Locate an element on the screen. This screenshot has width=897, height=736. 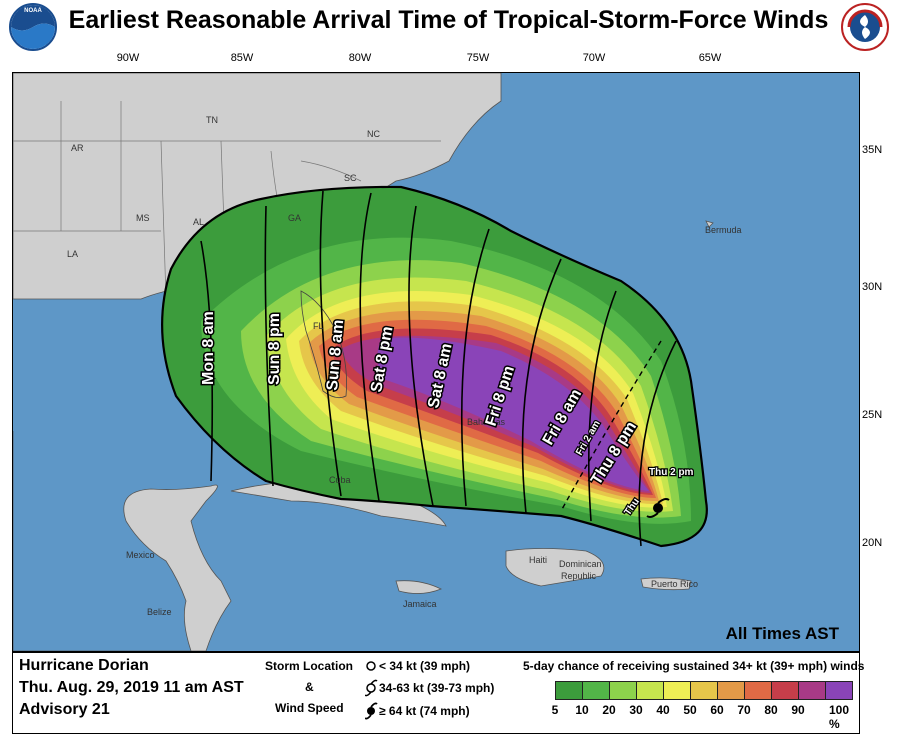
key-lt34: < 34 kt (39 mph) is located at coordinates (425, 666).